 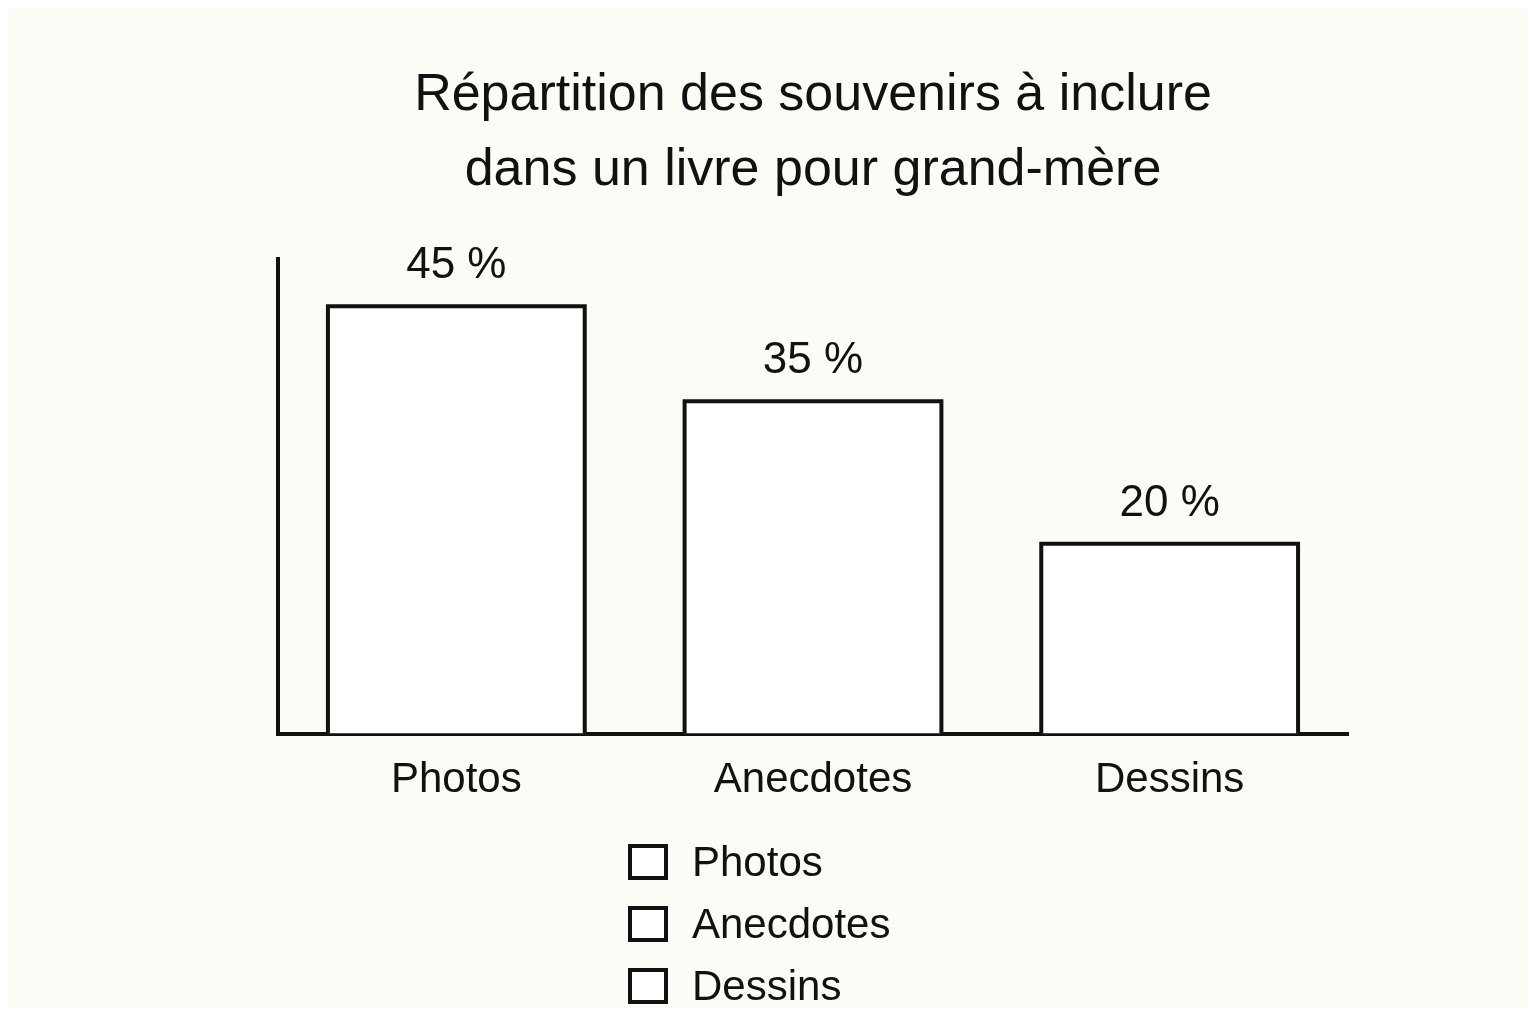 I want to click on x-tick-label: Photos, so click(x=456, y=778).